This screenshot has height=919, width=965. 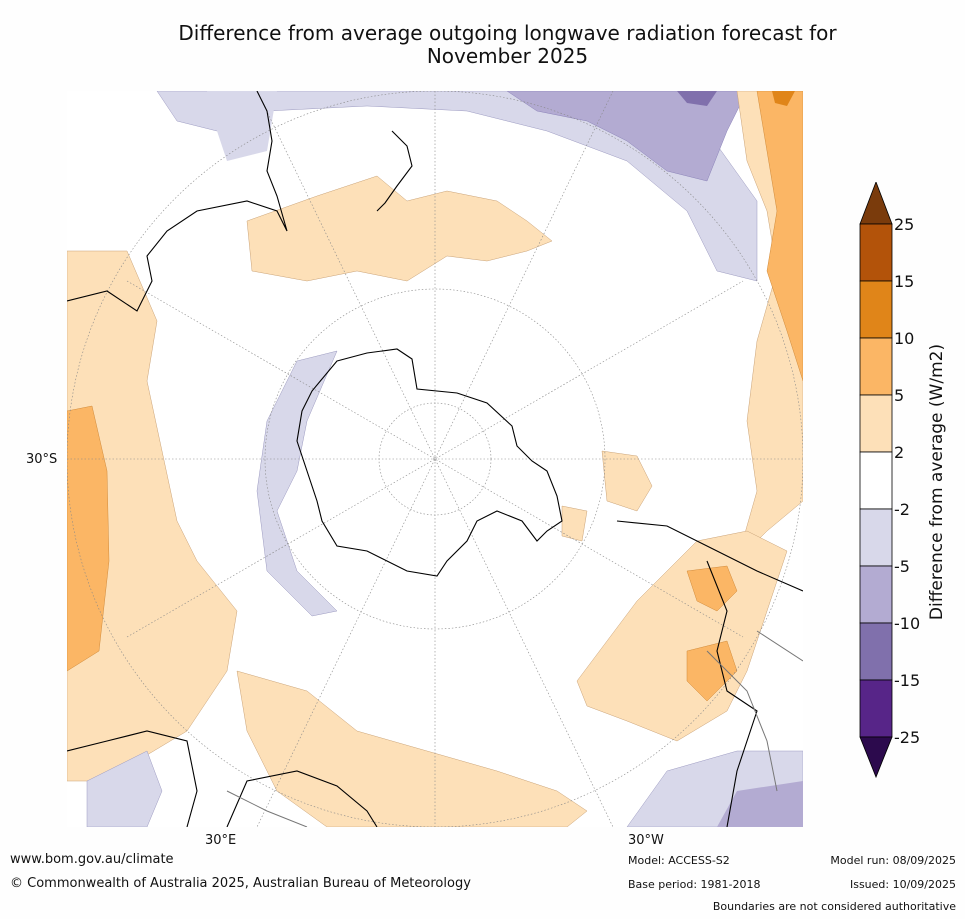 I want to click on colorbar-extend-bottom, so click(x=876, y=757).